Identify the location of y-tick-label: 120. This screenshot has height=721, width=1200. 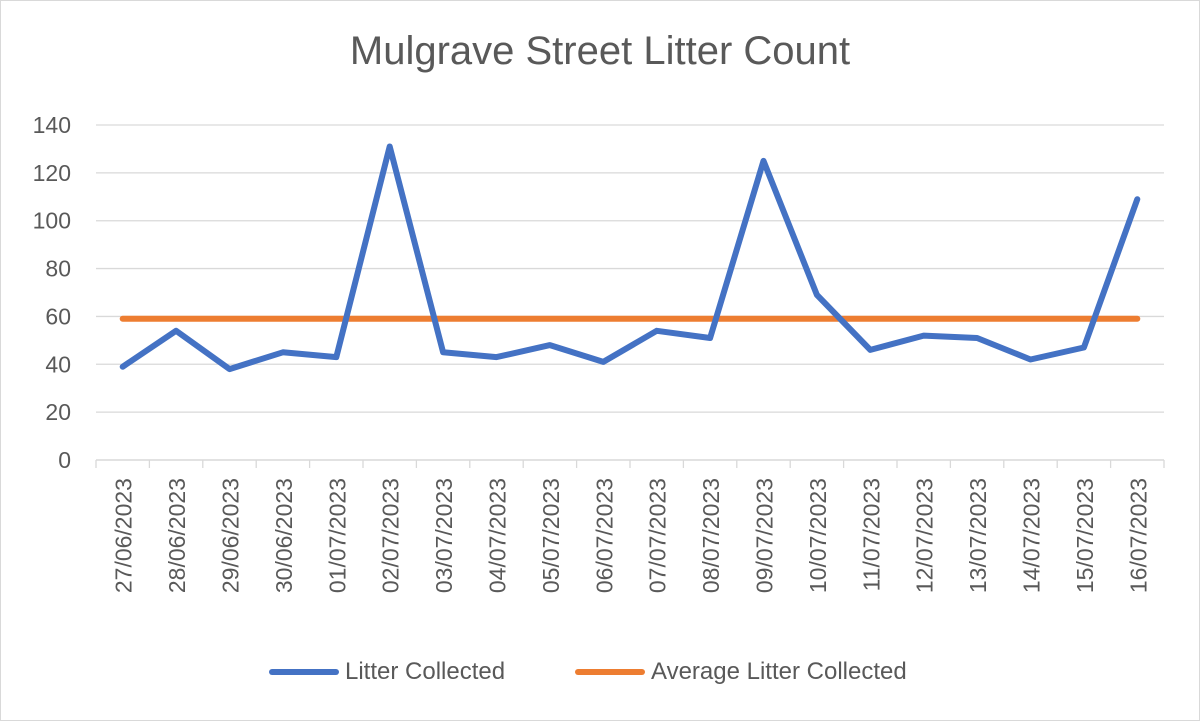
(52, 173).